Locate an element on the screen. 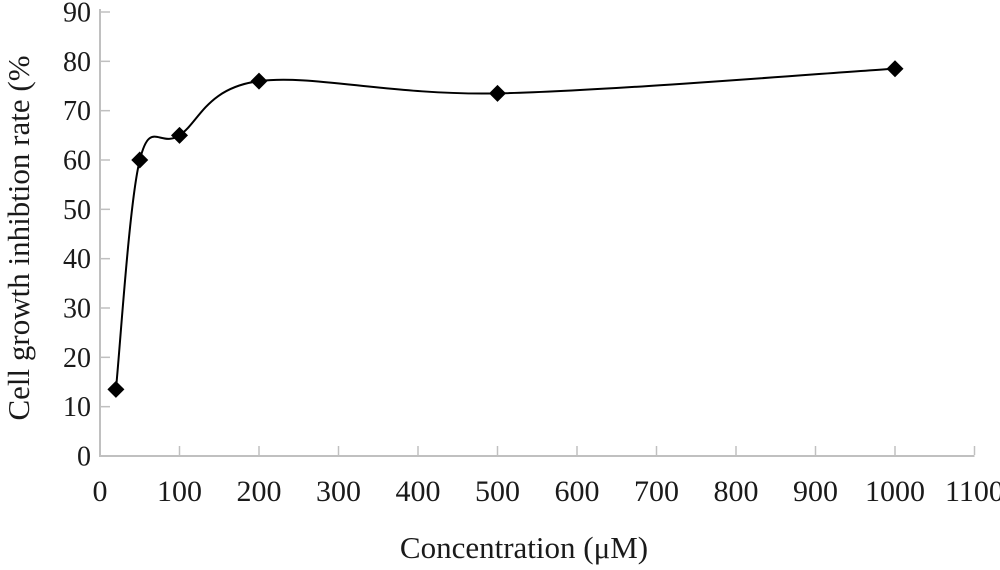 This screenshot has height=570, width=1000. x-tick-label: 1100 is located at coordinates (972, 491).